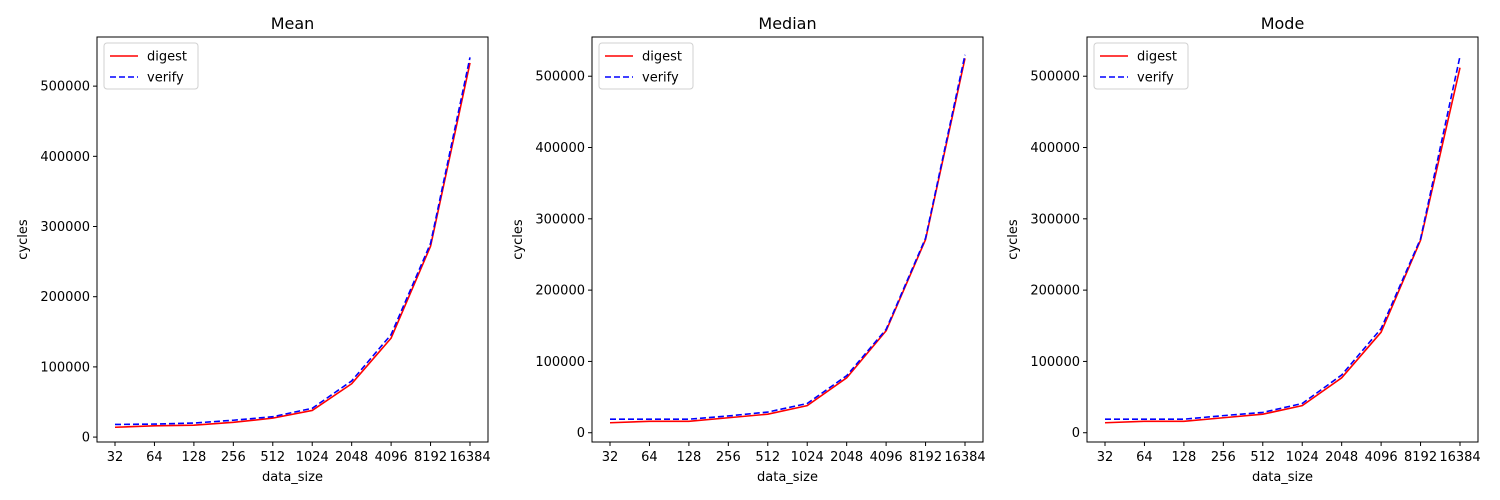  What do you see at coordinates (787, 23) in the screenshot?
I see `chart-title: Median` at bounding box center [787, 23].